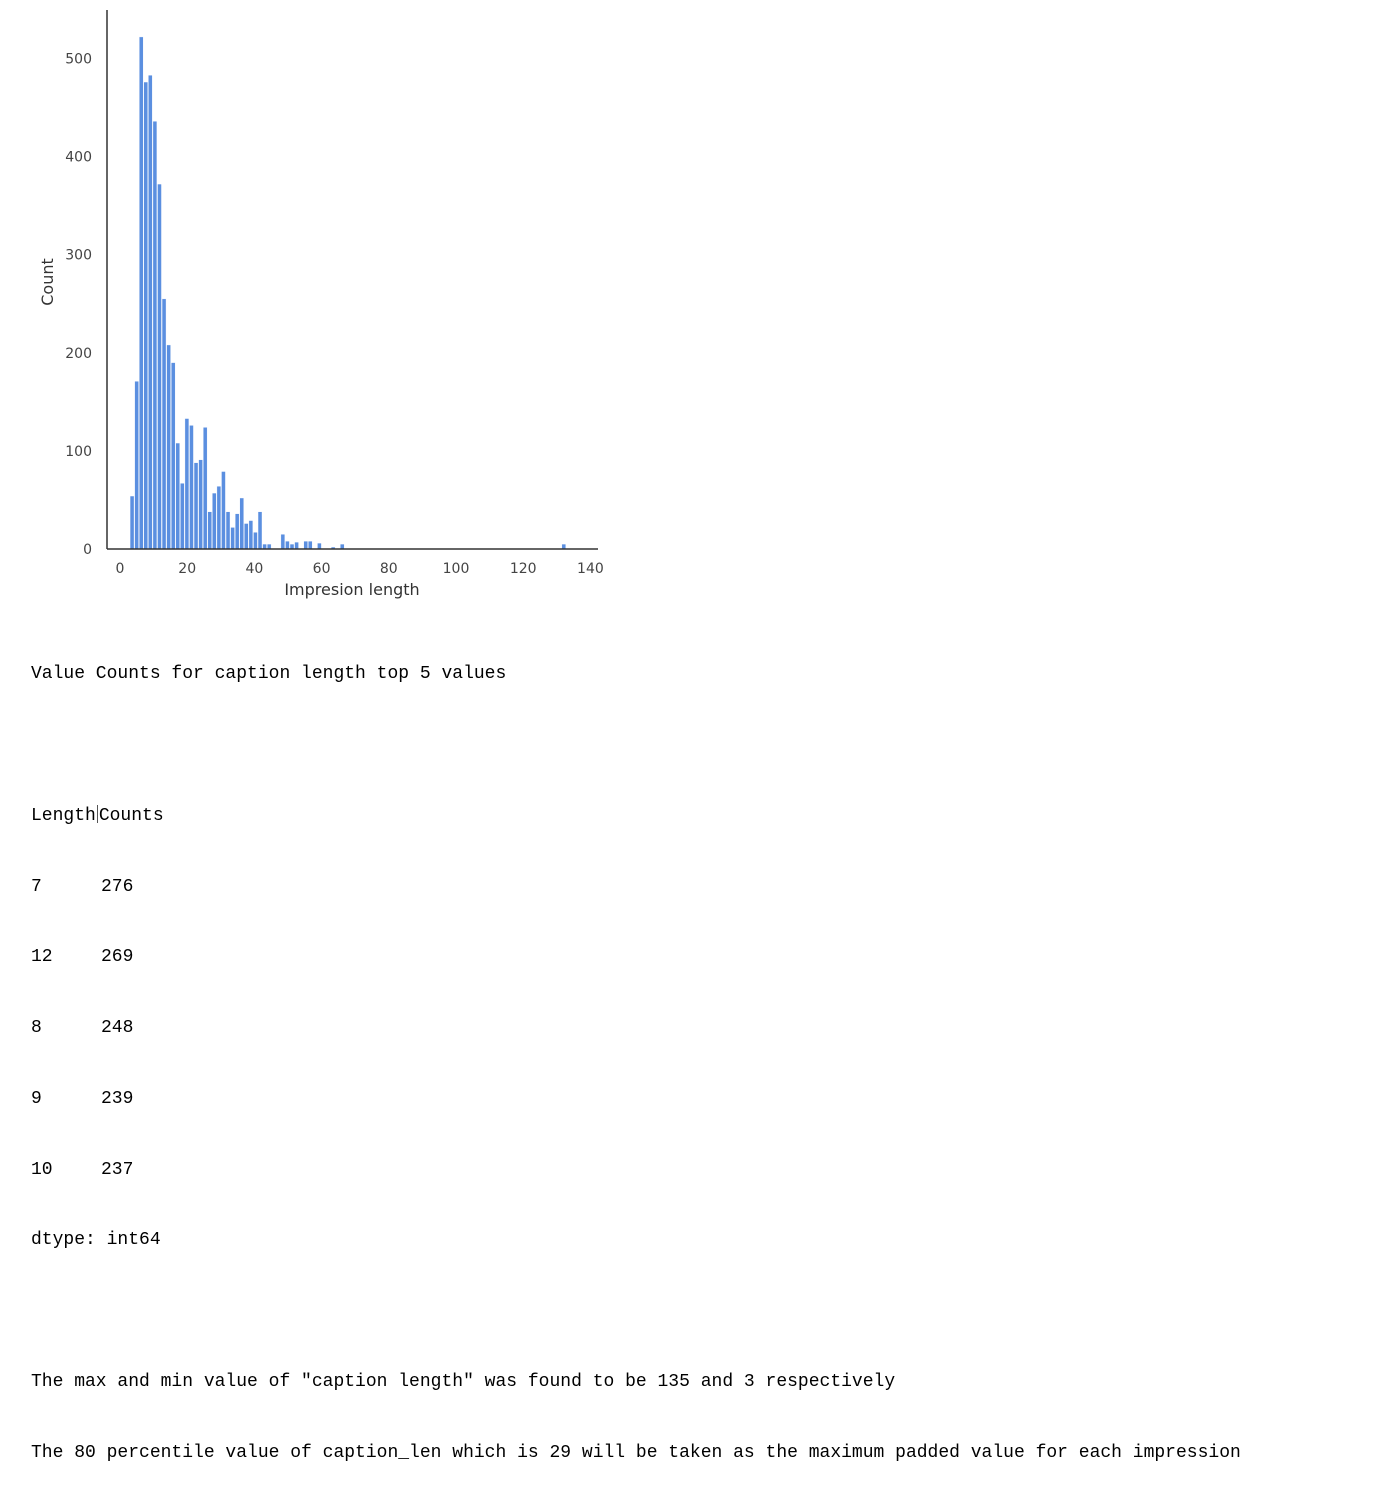 The width and height of the screenshot is (1400, 1489). What do you see at coordinates (96, 1240) in the screenshot?
I see `dtype-line: dtype: int64` at bounding box center [96, 1240].